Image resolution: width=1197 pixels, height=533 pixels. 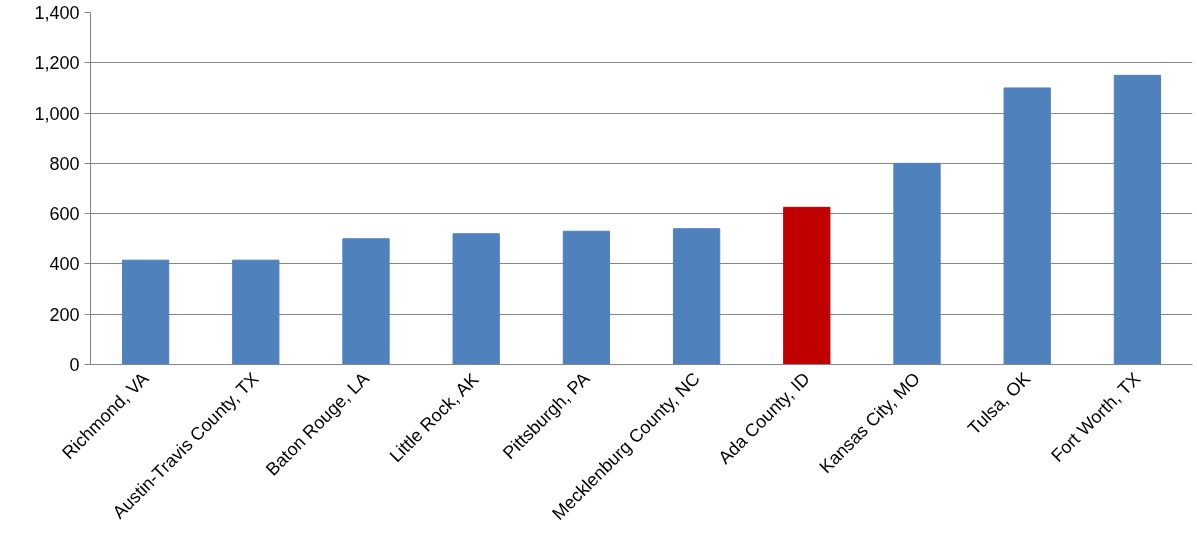 What do you see at coordinates (57, 63) in the screenshot?
I see `y-tick-label: 1,200` at bounding box center [57, 63].